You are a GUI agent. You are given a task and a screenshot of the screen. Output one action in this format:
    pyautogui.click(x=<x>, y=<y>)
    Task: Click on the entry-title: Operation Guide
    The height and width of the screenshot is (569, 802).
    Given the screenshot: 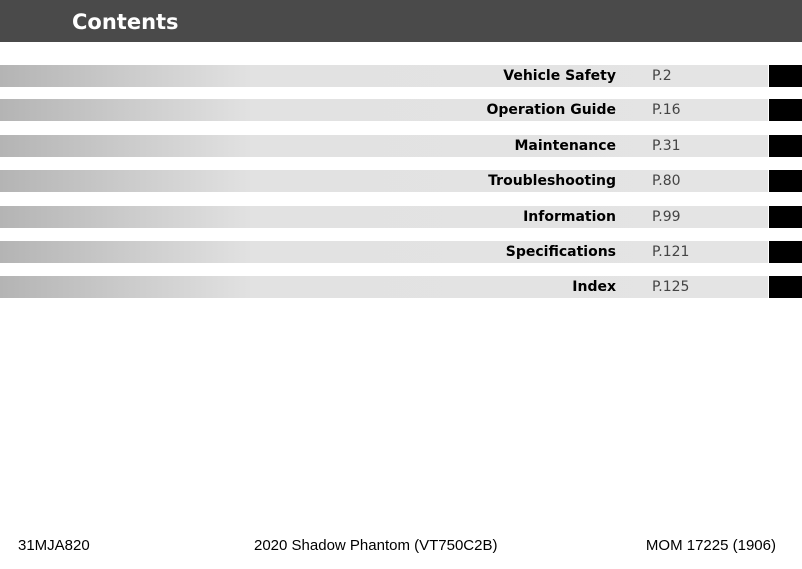 What is the action you would take?
    pyautogui.click(x=551, y=110)
    